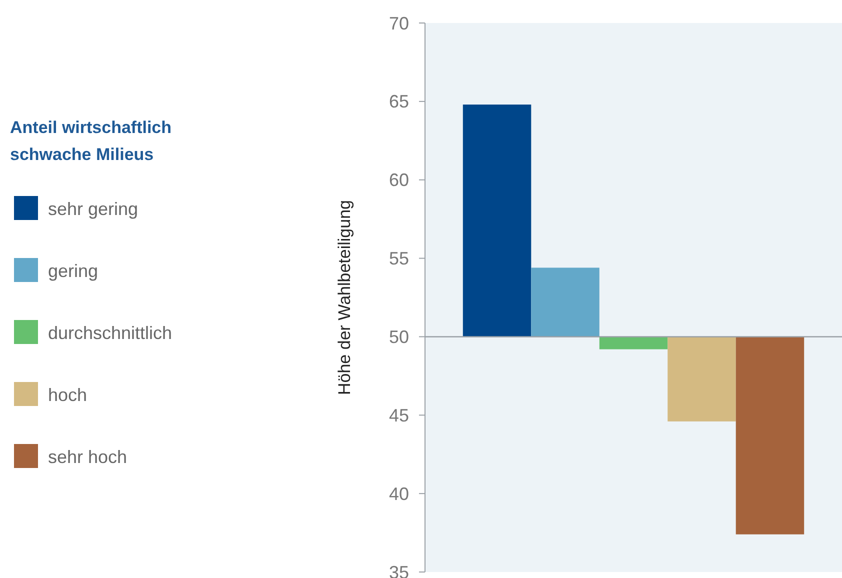  Describe the element at coordinates (398, 258) in the screenshot. I see `y-tick-label: 55` at that location.